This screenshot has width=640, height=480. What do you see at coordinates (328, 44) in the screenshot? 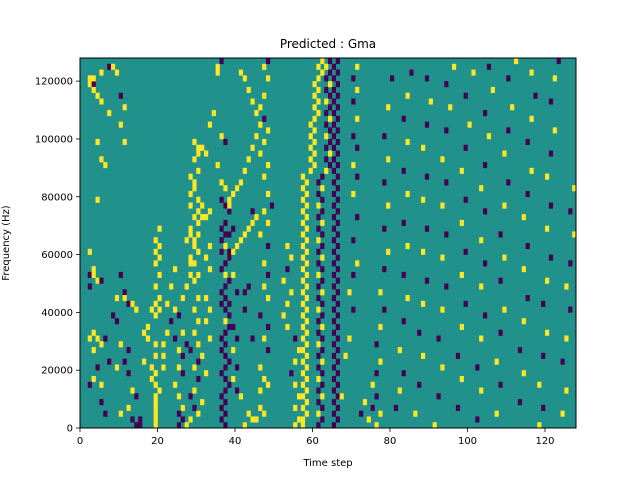
I see `chart-title: Predicted : Gma` at bounding box center [328, 44].